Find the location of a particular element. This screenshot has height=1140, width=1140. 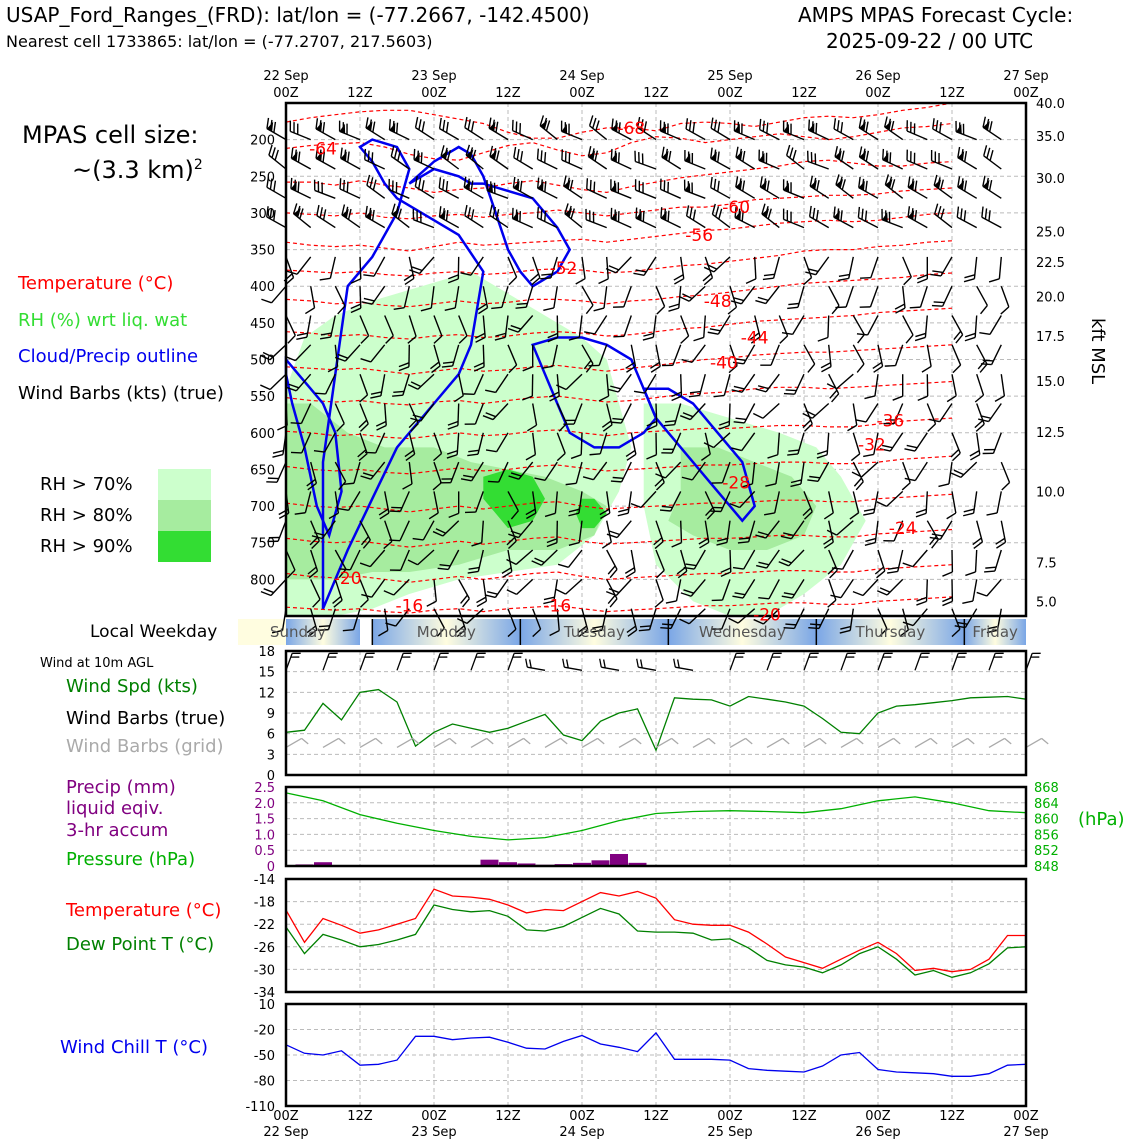

wind-panel-tick-label: 18 is located at coordinates (266, 652).